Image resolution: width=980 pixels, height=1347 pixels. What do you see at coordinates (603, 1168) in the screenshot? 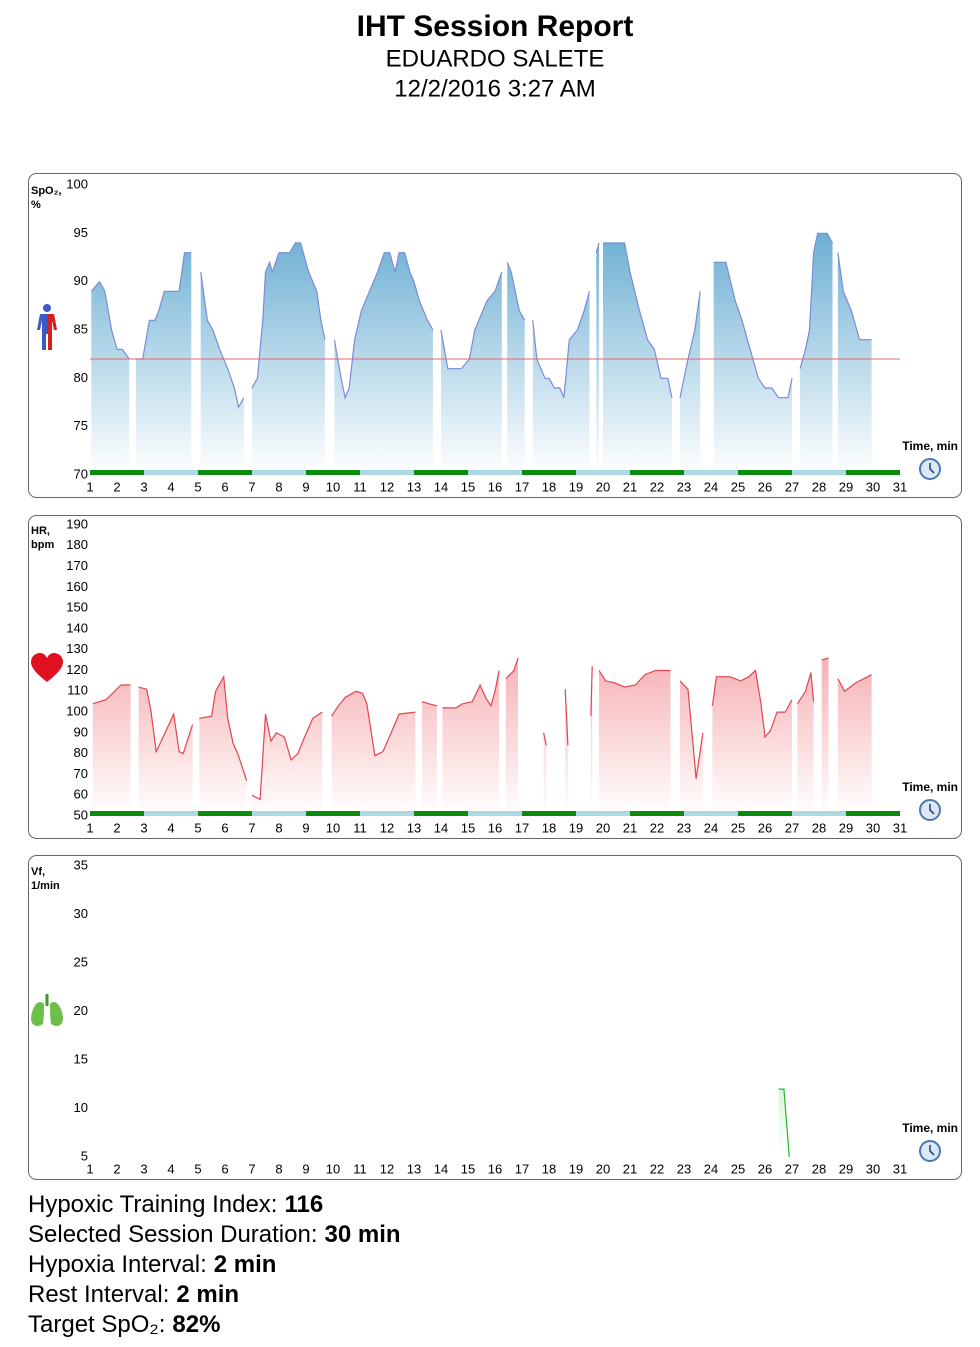
I see `x-tick-label: 20` at bounding box center [603, 1168].